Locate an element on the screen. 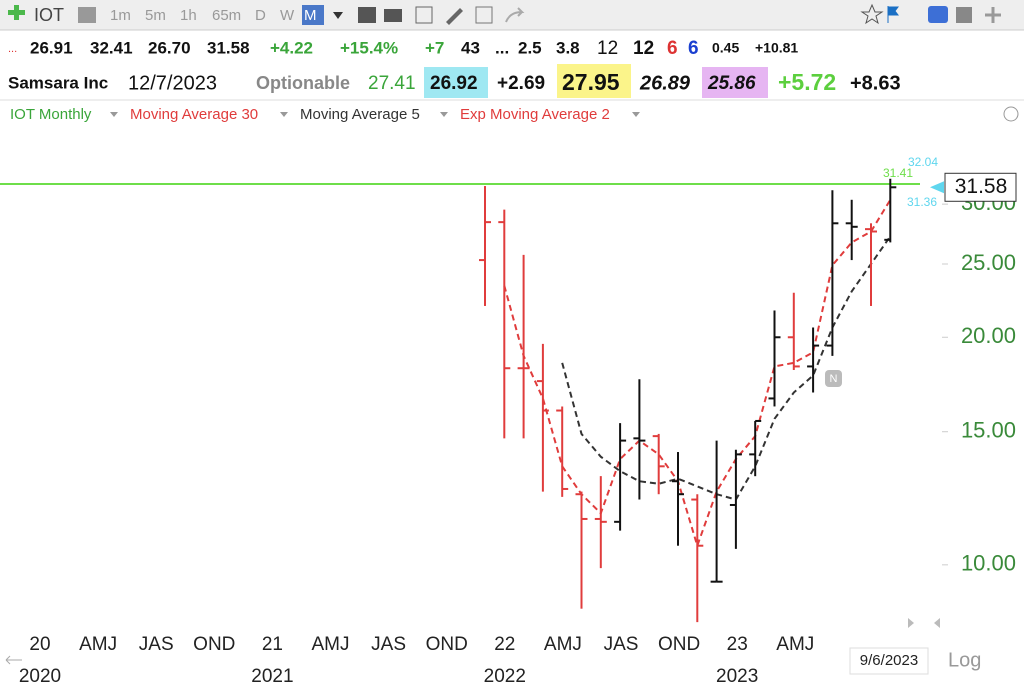  x-tick-label: 22 is located at coordinates (504, 644).